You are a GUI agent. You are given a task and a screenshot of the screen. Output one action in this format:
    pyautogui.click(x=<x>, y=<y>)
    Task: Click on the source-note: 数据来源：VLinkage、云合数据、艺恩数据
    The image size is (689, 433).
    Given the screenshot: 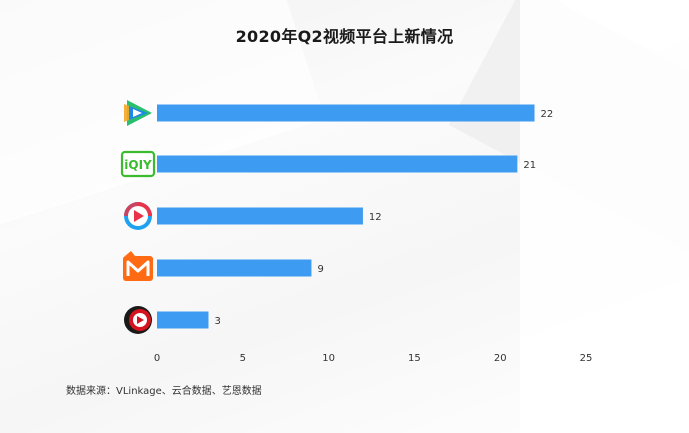 What is the action you would take?
    pyautogui.click(x=164, y=391)
    